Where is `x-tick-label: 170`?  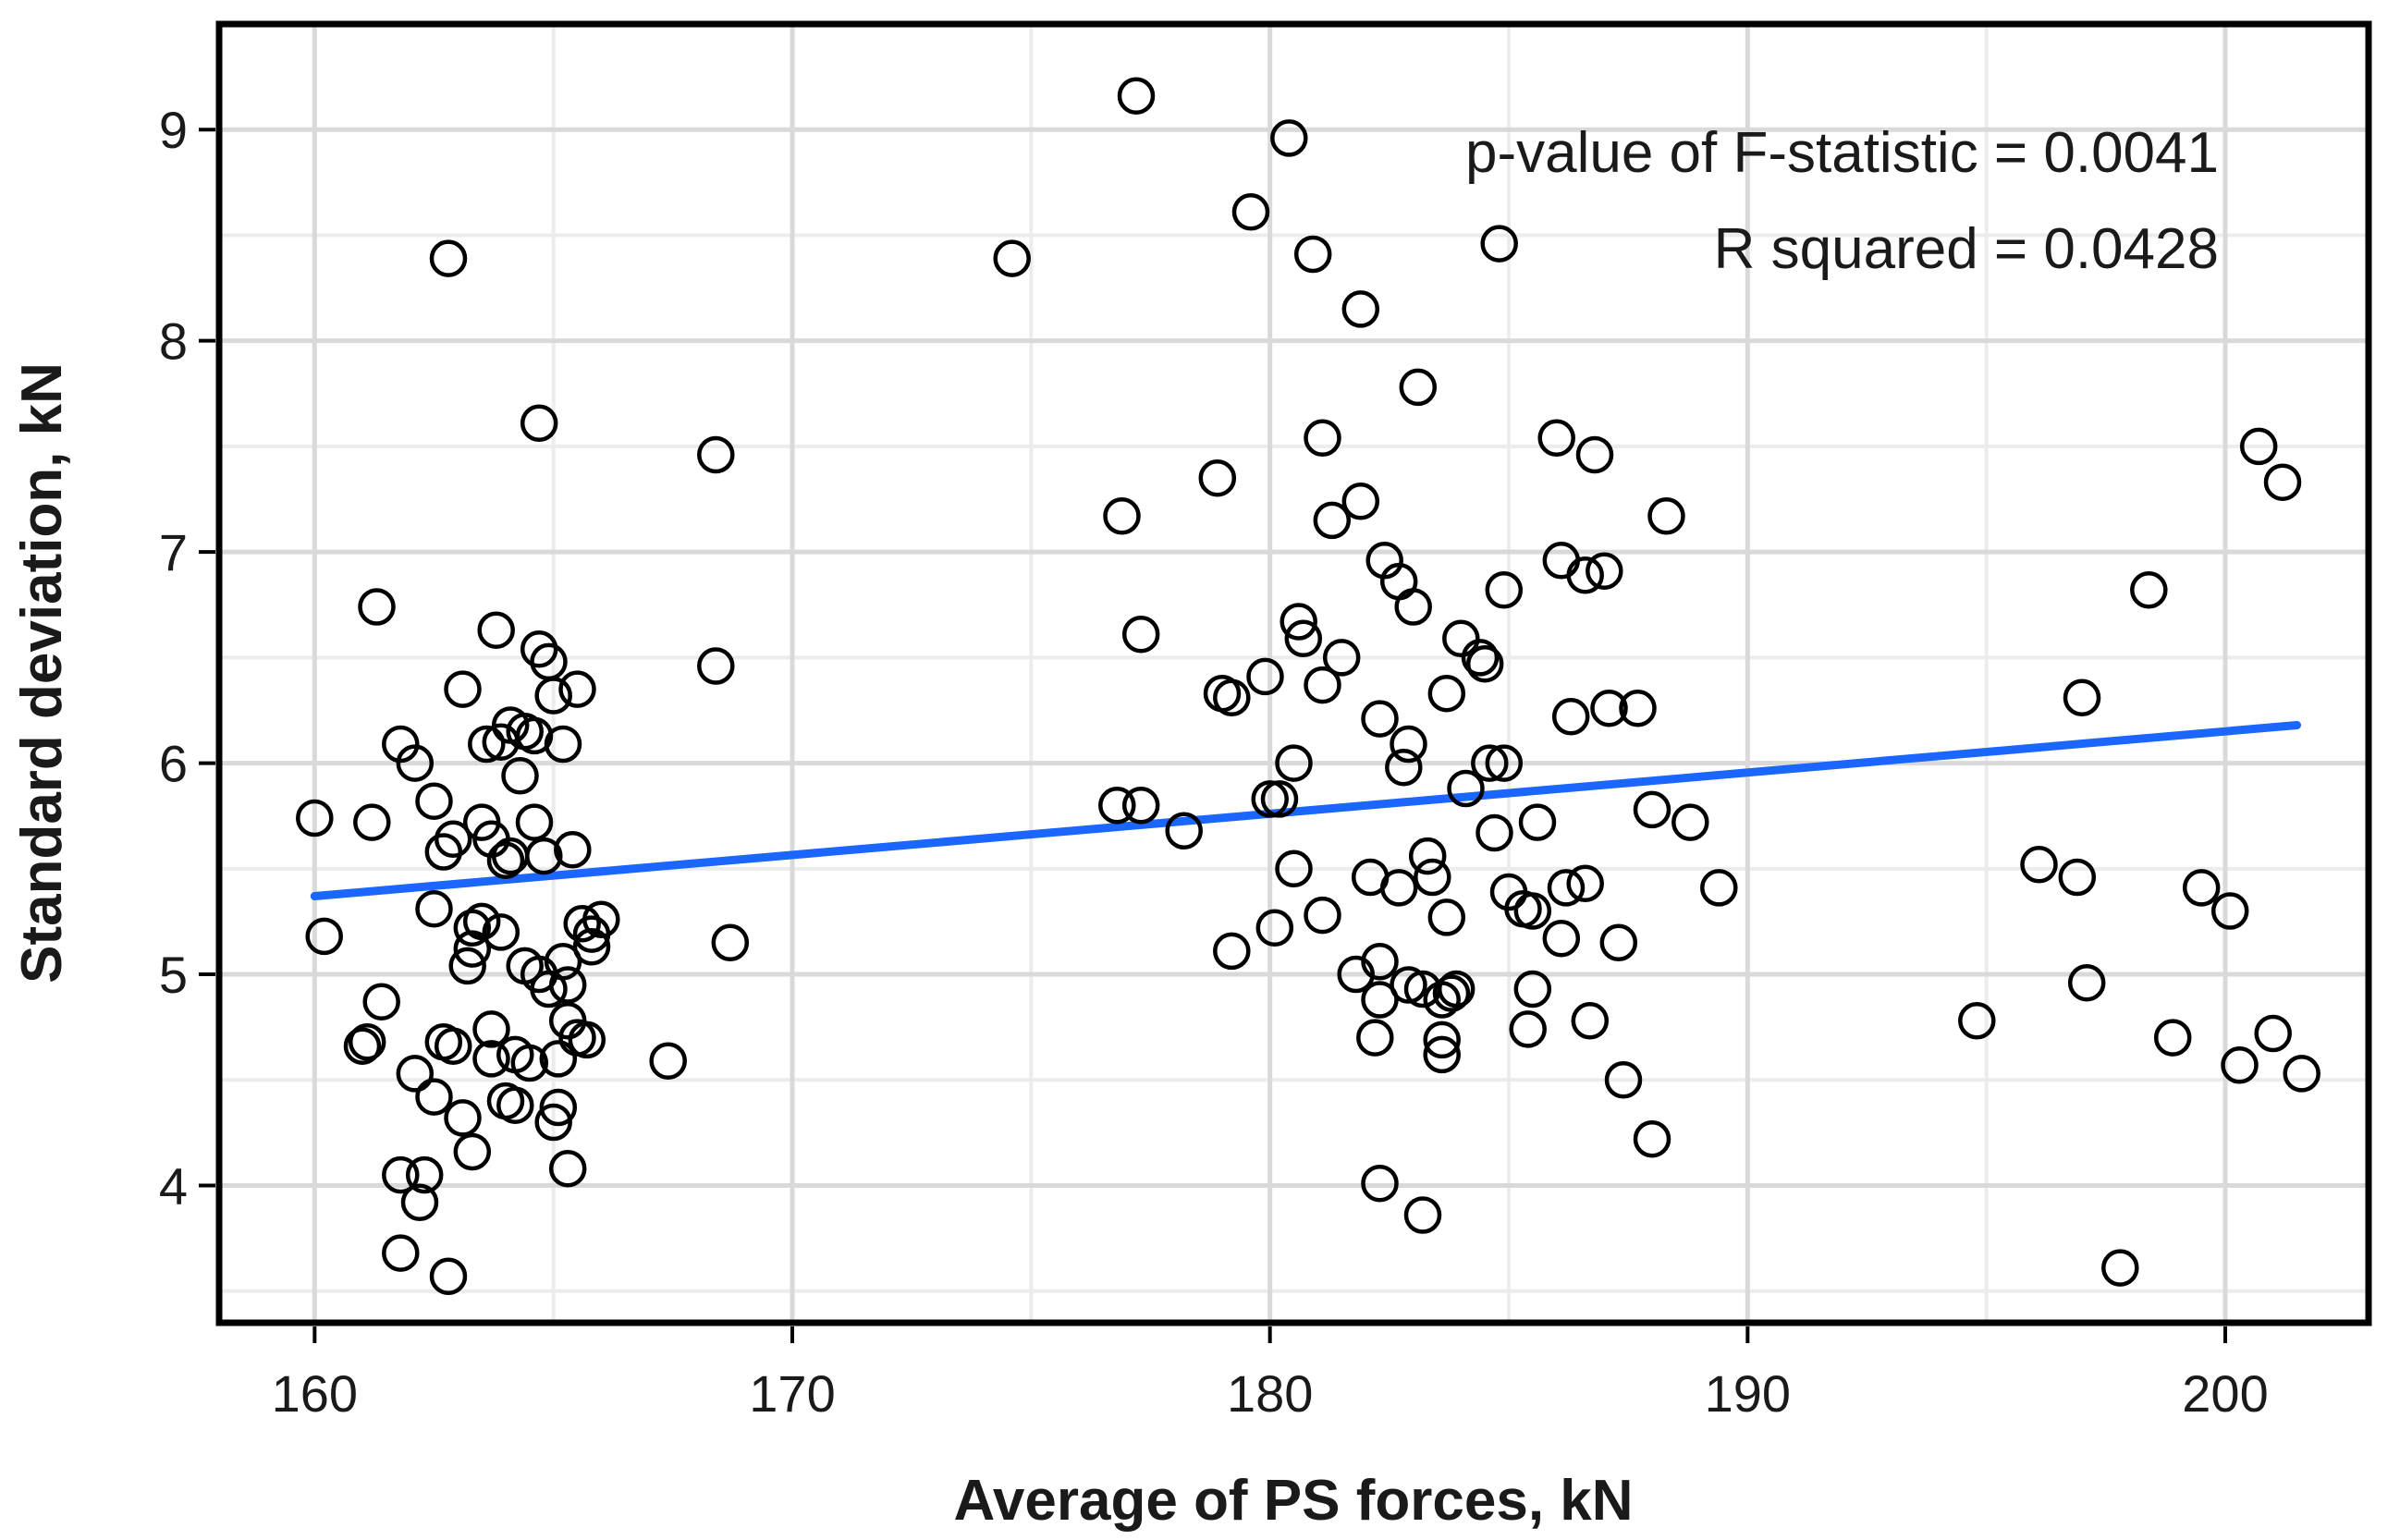 x-tick-label: 170 is located at coordinates (792, 1393).